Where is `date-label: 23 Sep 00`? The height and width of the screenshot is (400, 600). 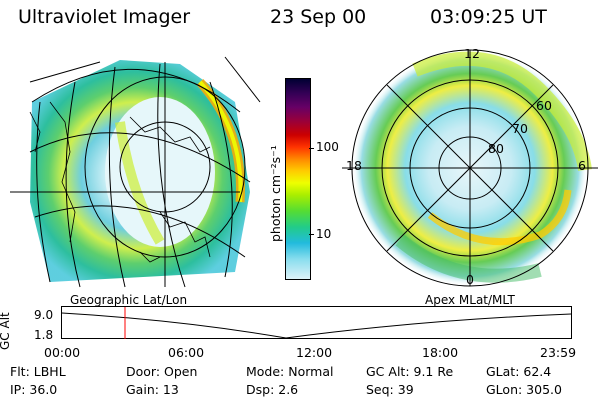 date-label: 23 Sep 00 is located at coordinates (318, 17).